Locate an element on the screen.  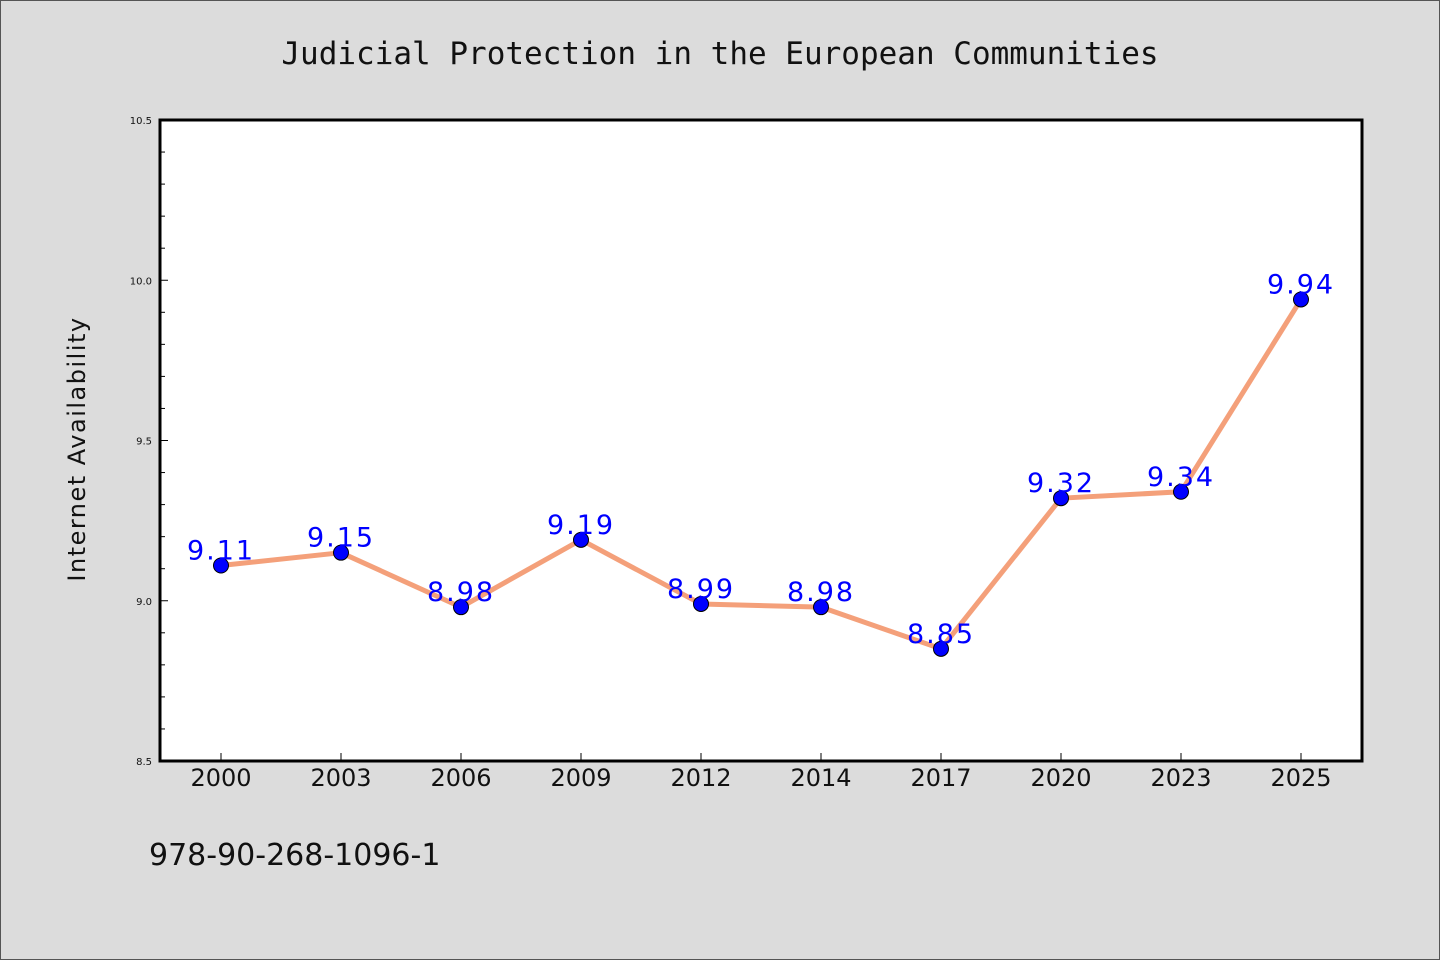
y-tick-label: 9.5 is located at coordinates (144, 442).